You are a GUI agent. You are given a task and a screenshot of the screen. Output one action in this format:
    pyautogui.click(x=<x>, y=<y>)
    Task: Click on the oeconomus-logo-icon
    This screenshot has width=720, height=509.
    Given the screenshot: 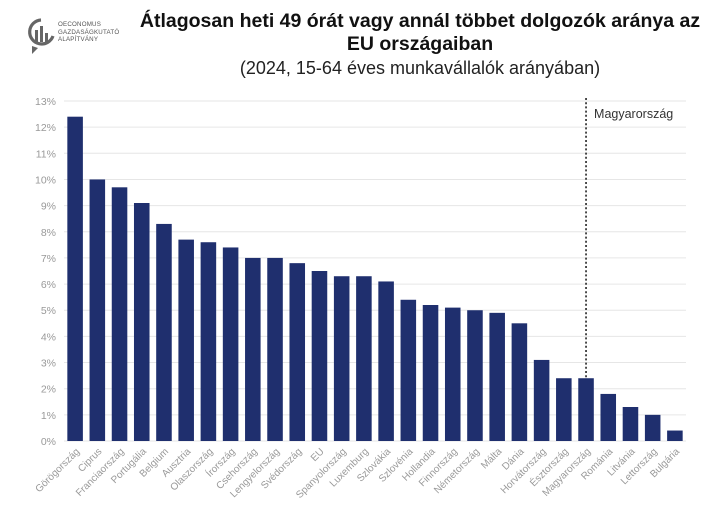 What is the action you would take?
    pyautogui.click(x=41, y=36)
    